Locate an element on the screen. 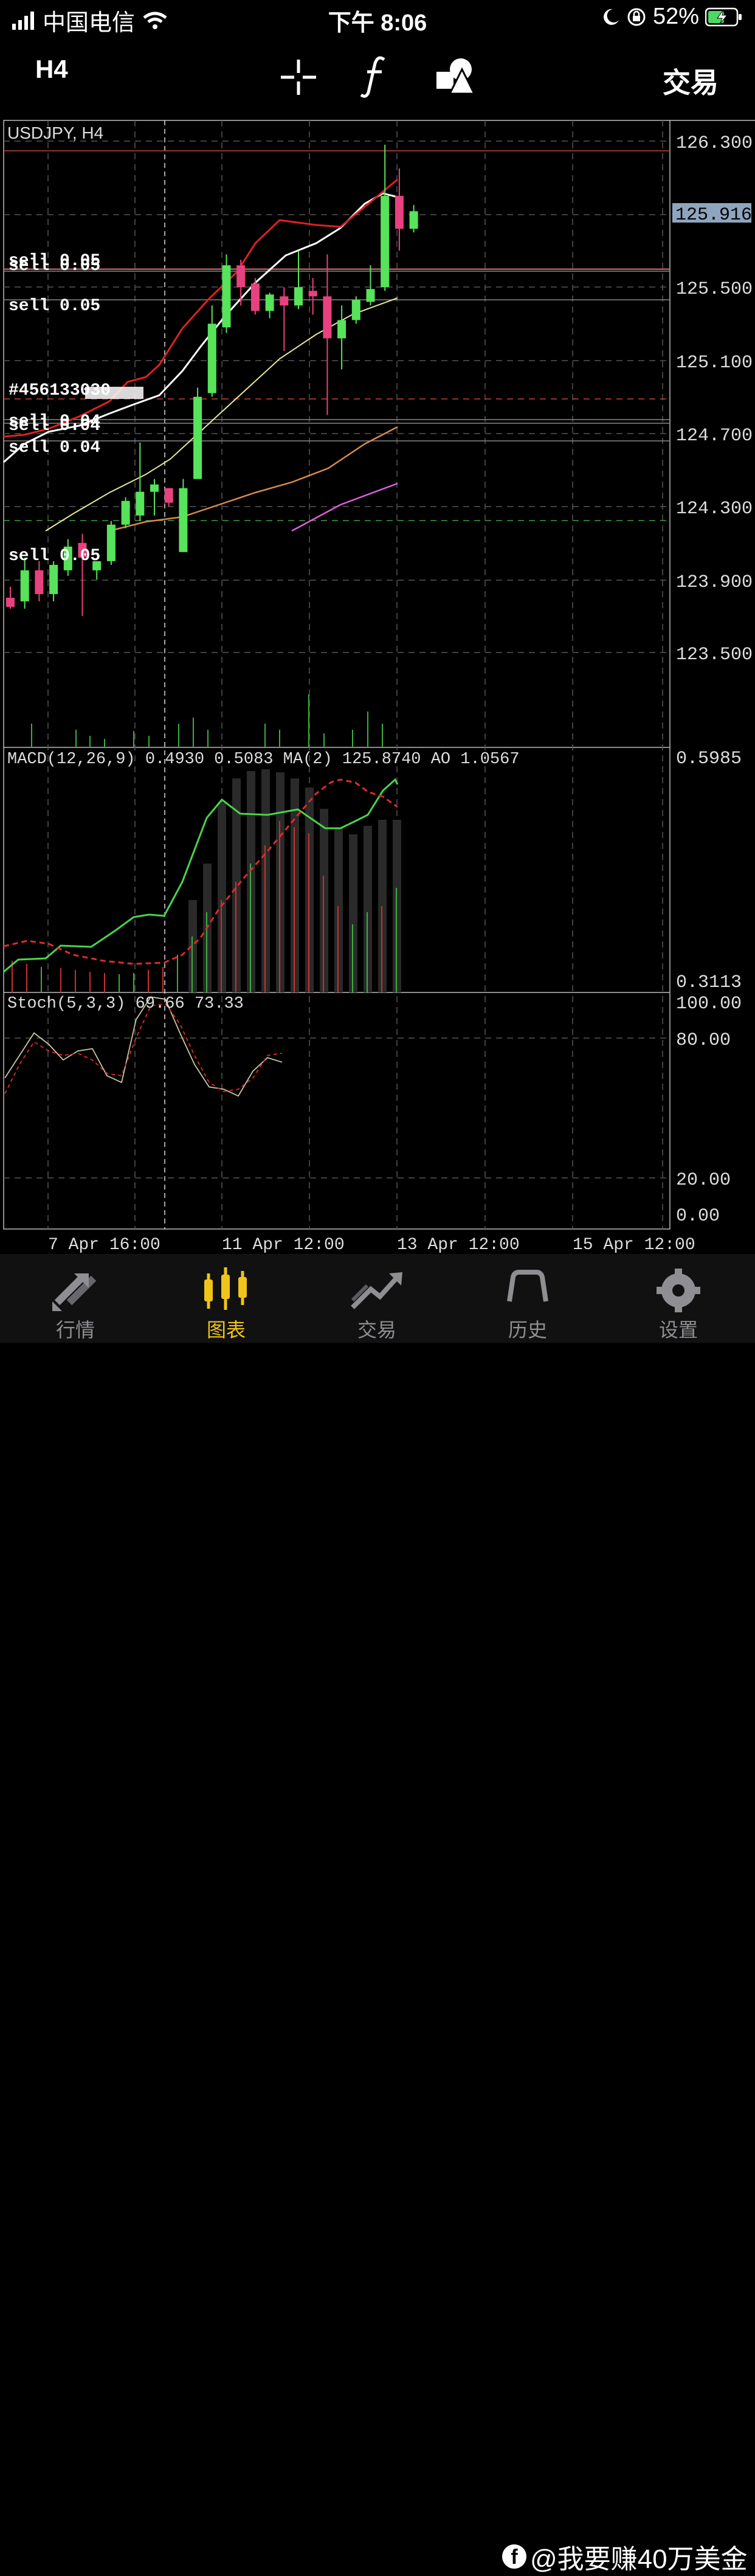 This screenshot has width=755, height=2576. tab-history: 历史 is located at coordinates (527, 1298).